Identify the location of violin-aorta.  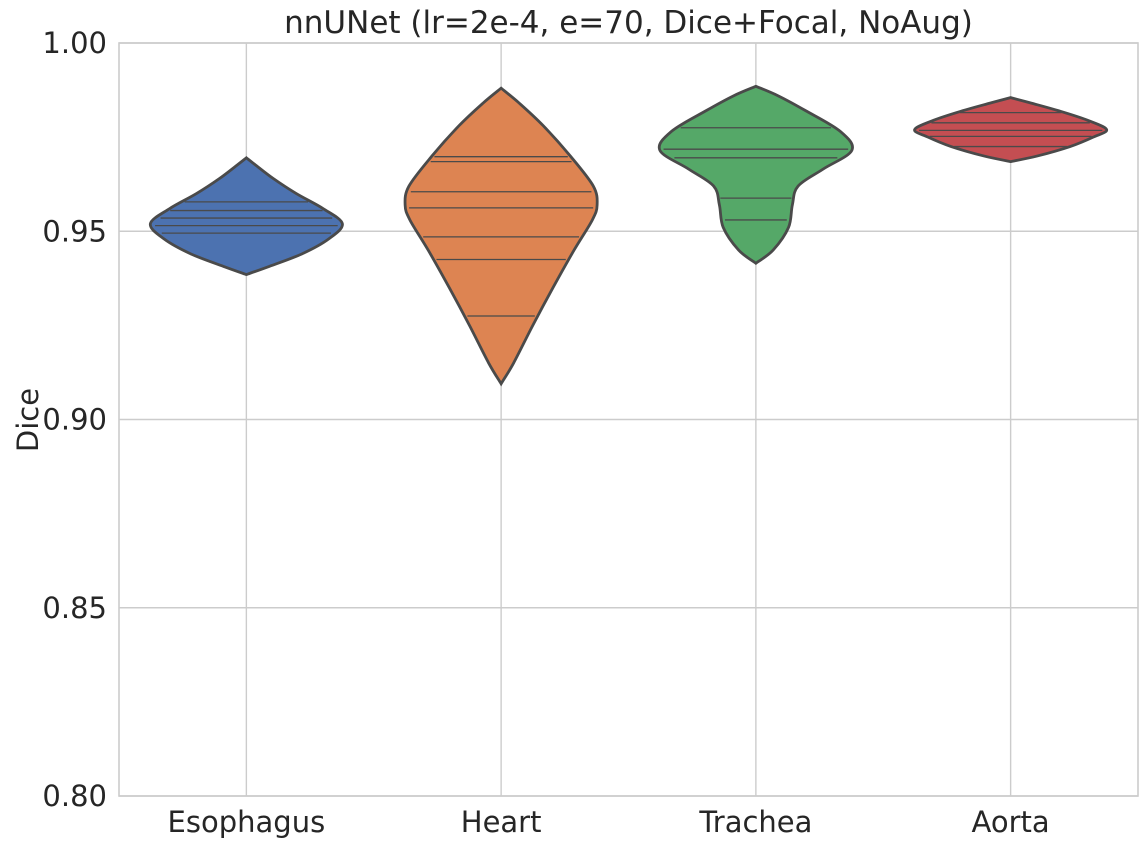
(1011, 130).